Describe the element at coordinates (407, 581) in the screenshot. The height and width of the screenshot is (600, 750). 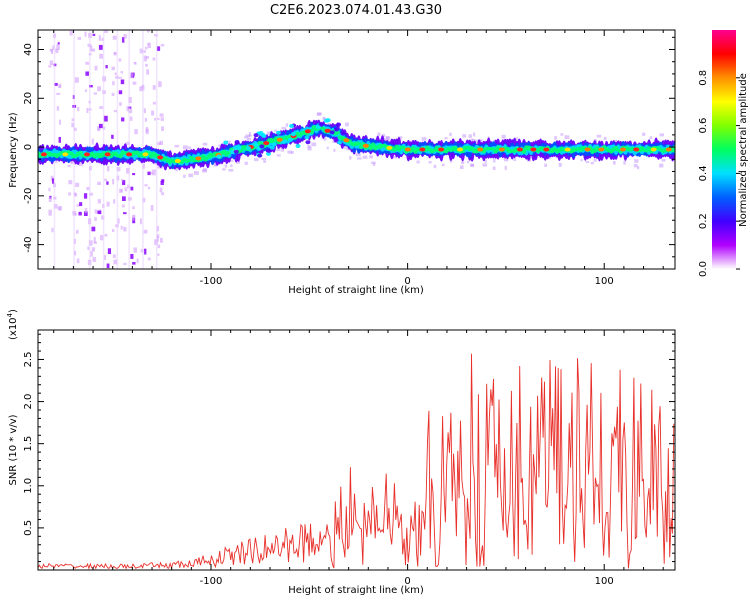
I see `x-tick-label: 0` at that location.